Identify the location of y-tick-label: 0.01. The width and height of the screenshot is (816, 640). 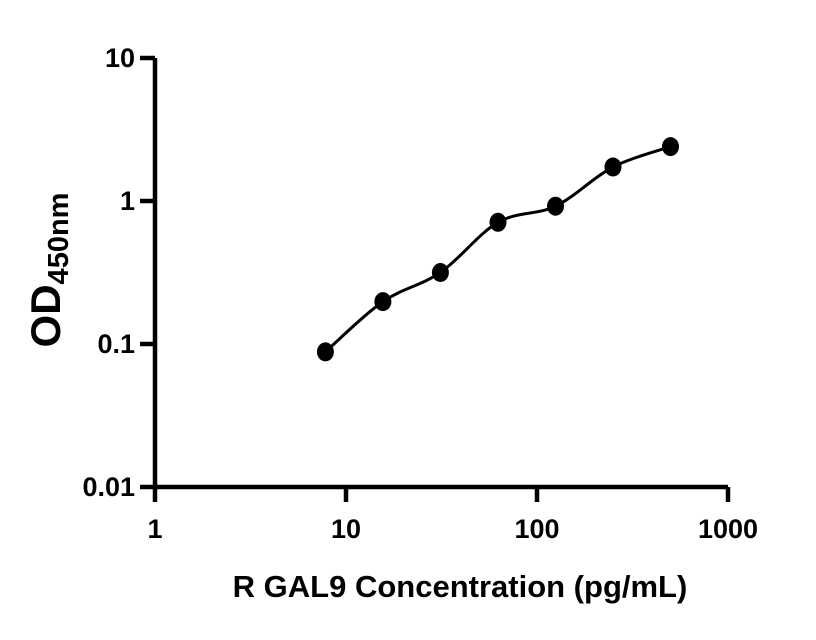
(108, 487).